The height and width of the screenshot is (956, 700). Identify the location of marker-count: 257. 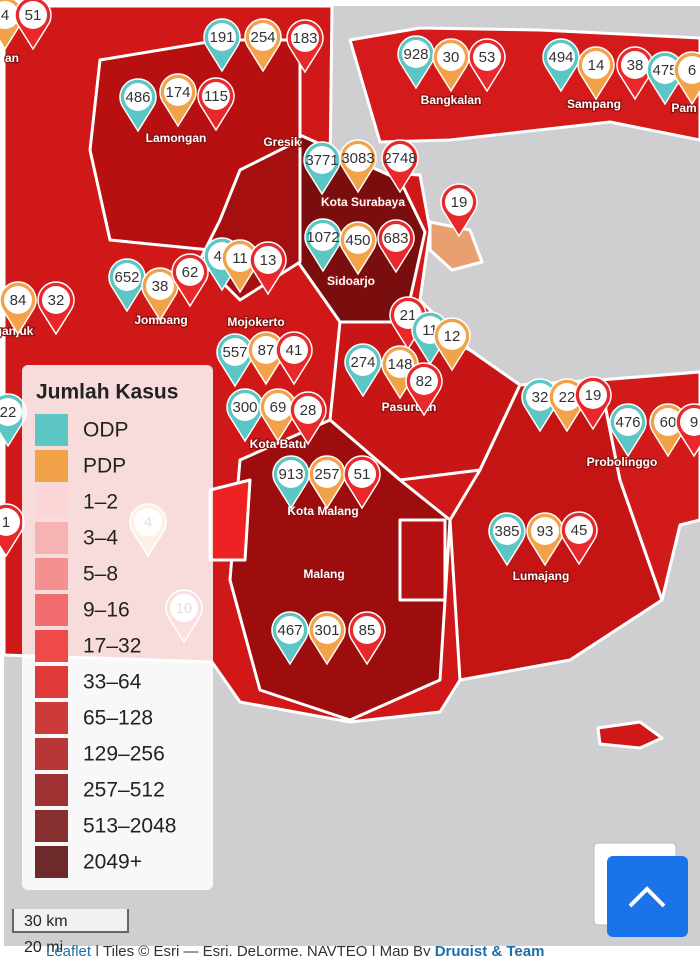
(326, 474).